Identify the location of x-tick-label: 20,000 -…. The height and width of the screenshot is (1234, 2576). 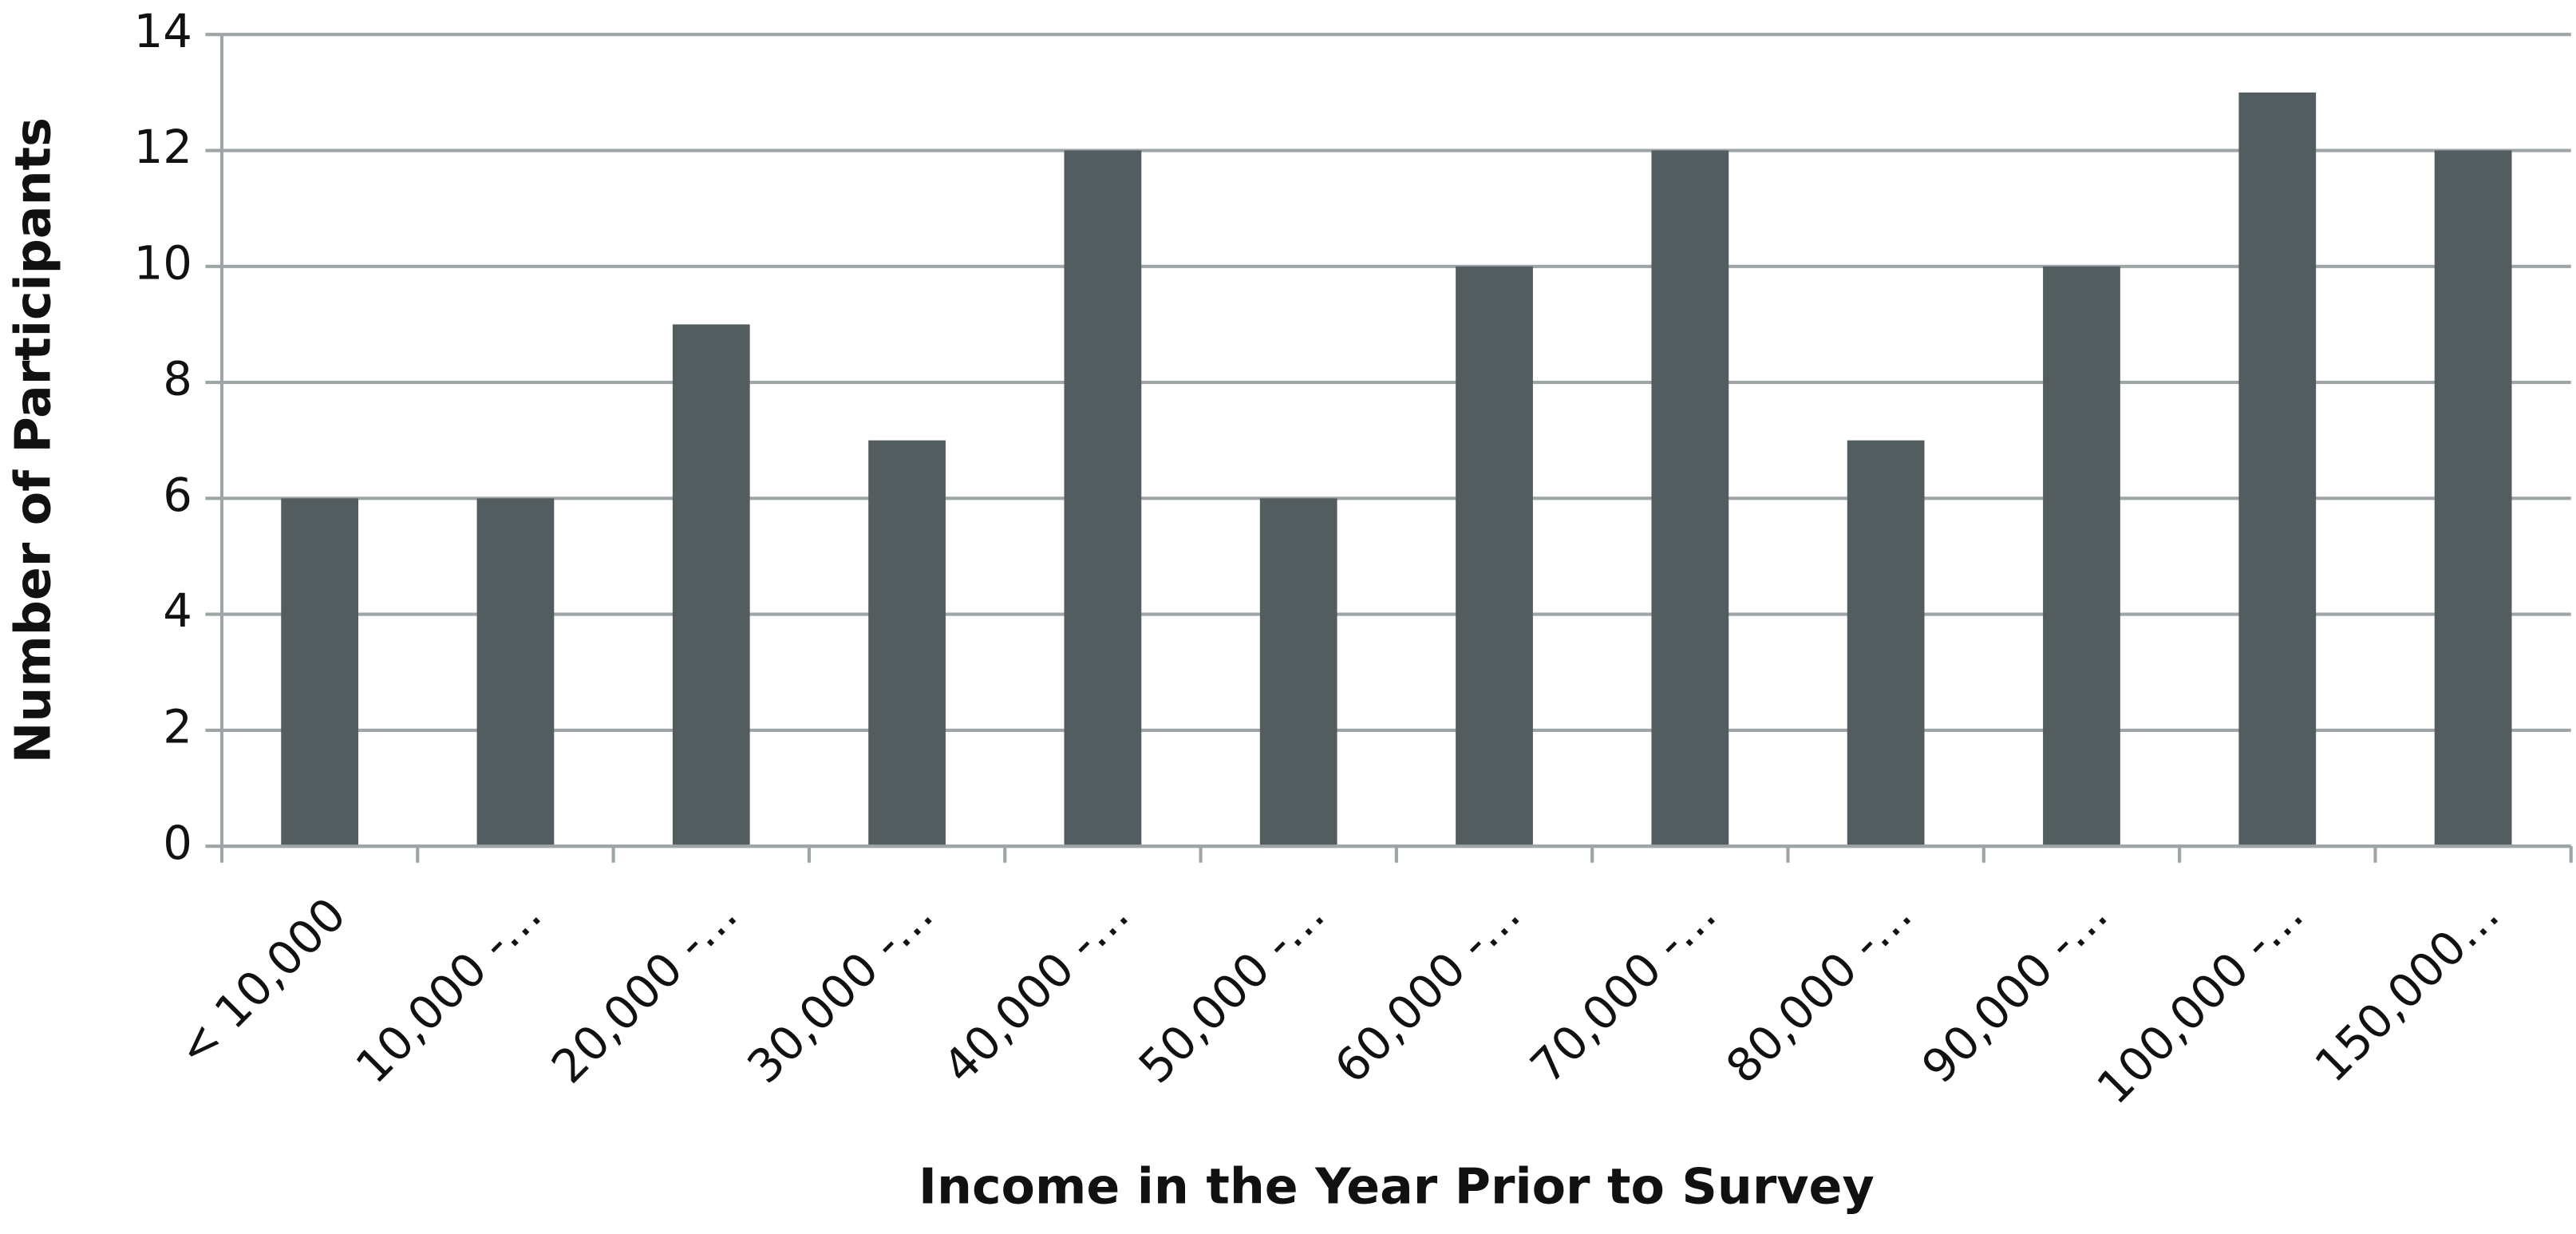
(644, 990).